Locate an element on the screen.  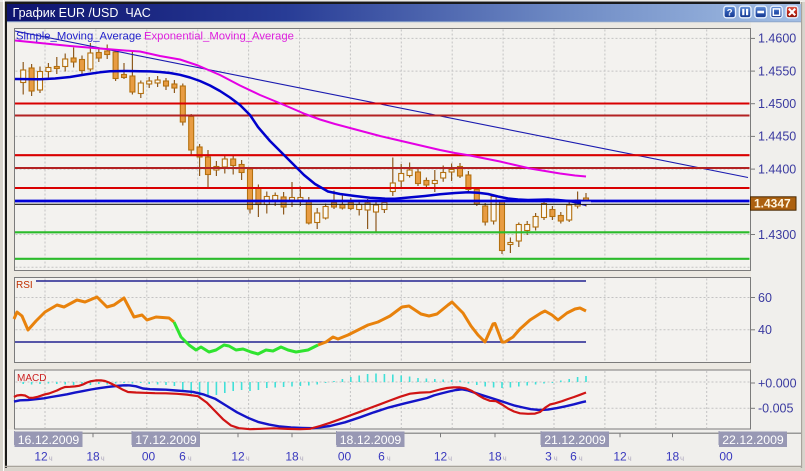
svg-text: 60 is located at coordinates (765, 298).